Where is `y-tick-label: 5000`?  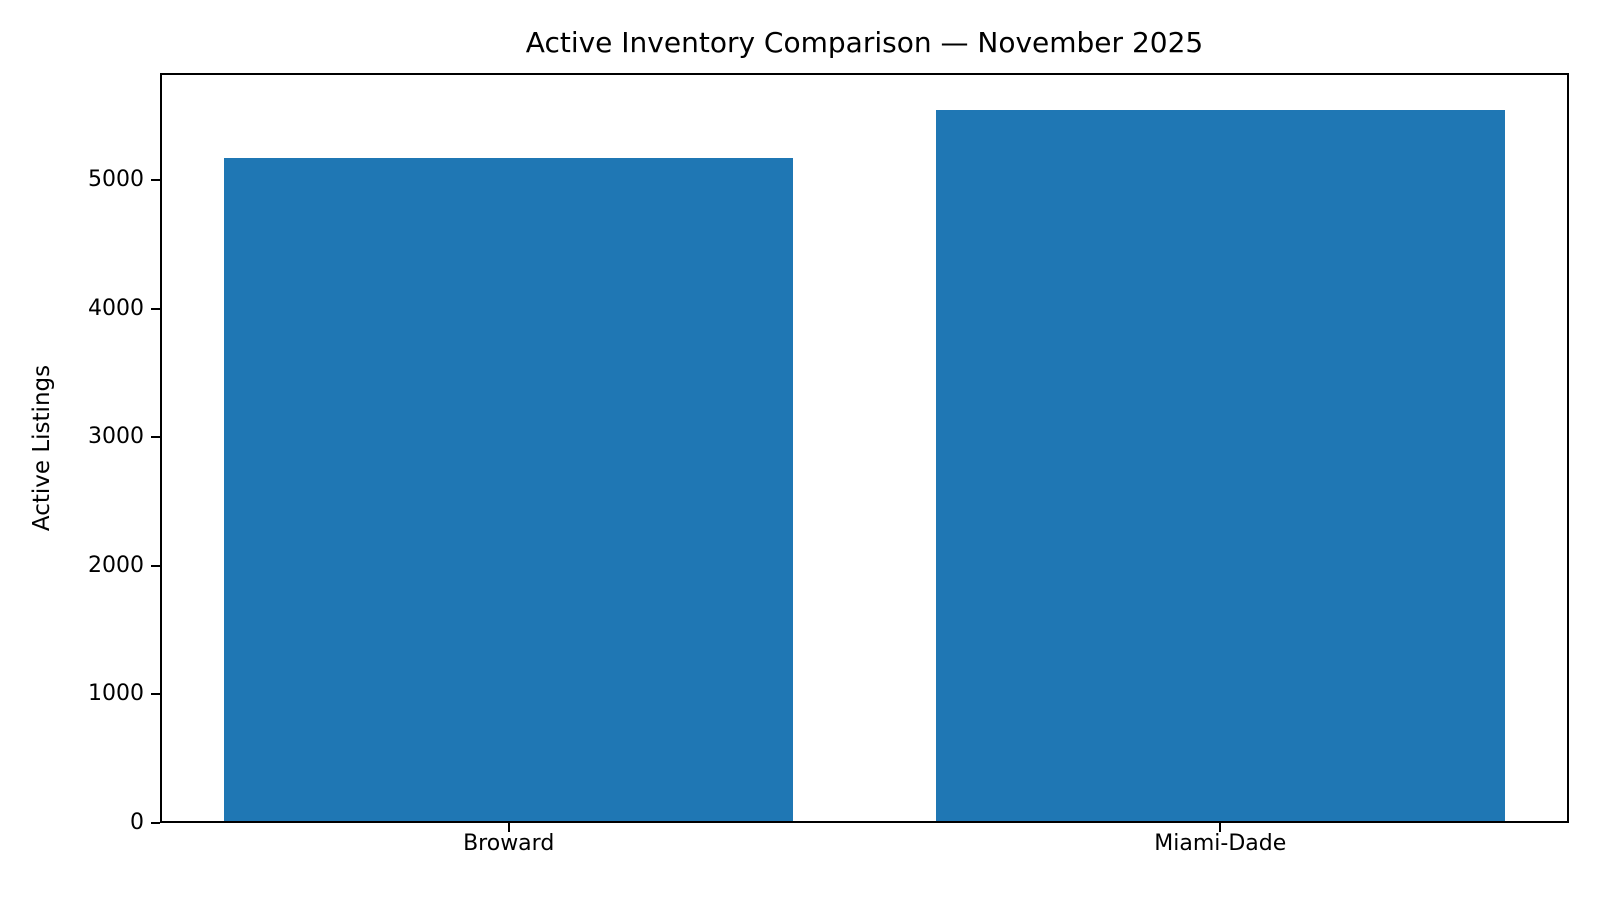 y-tick-label: 5000 is located at coordinates (116, 180).